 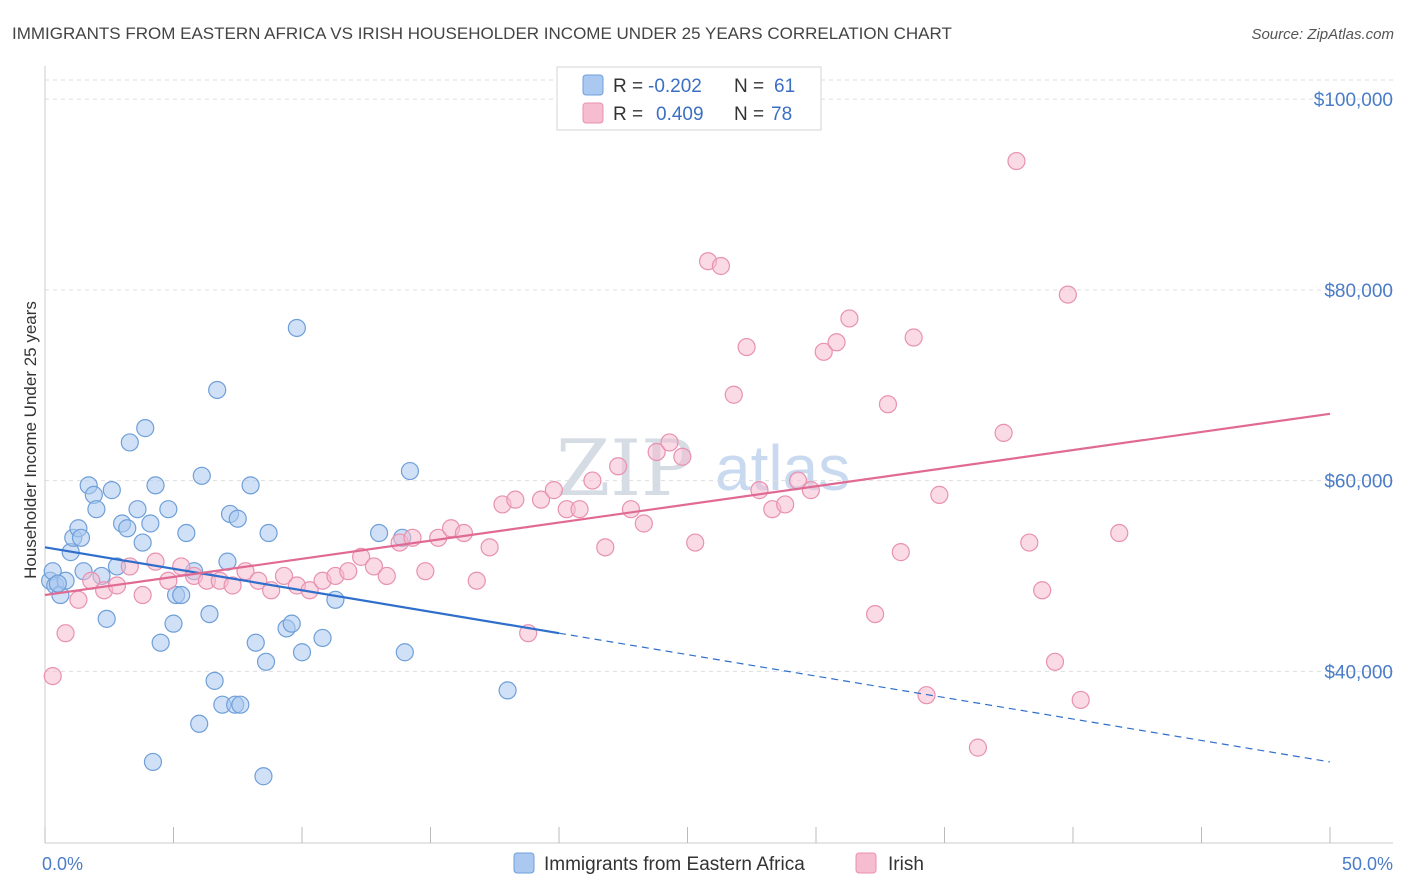 What do you see at coordinates (30, 440) in the screenshot?
I see `y-axis-label: Householder Income Under 25 years` at bounding box center [30, 440].